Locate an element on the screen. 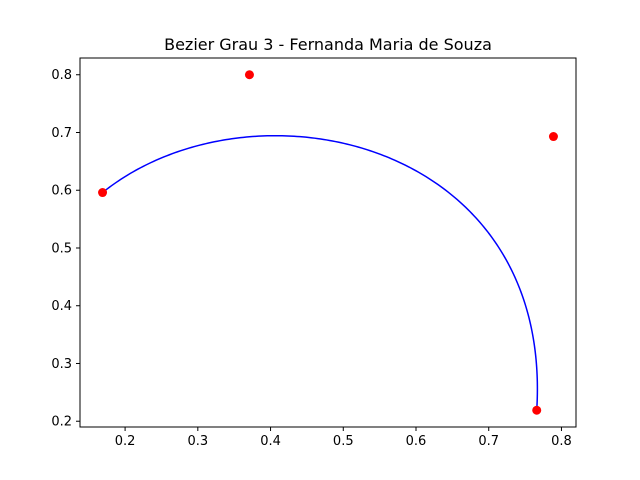 The width and height of the screenshot is (640, 480). y-tick-label: 0.2 is located at coordinates (61, 422).